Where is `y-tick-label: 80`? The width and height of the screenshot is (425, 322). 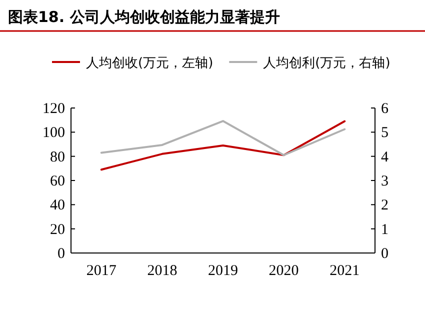 y-tick-label: 80 is located at coordinates (57, 157).